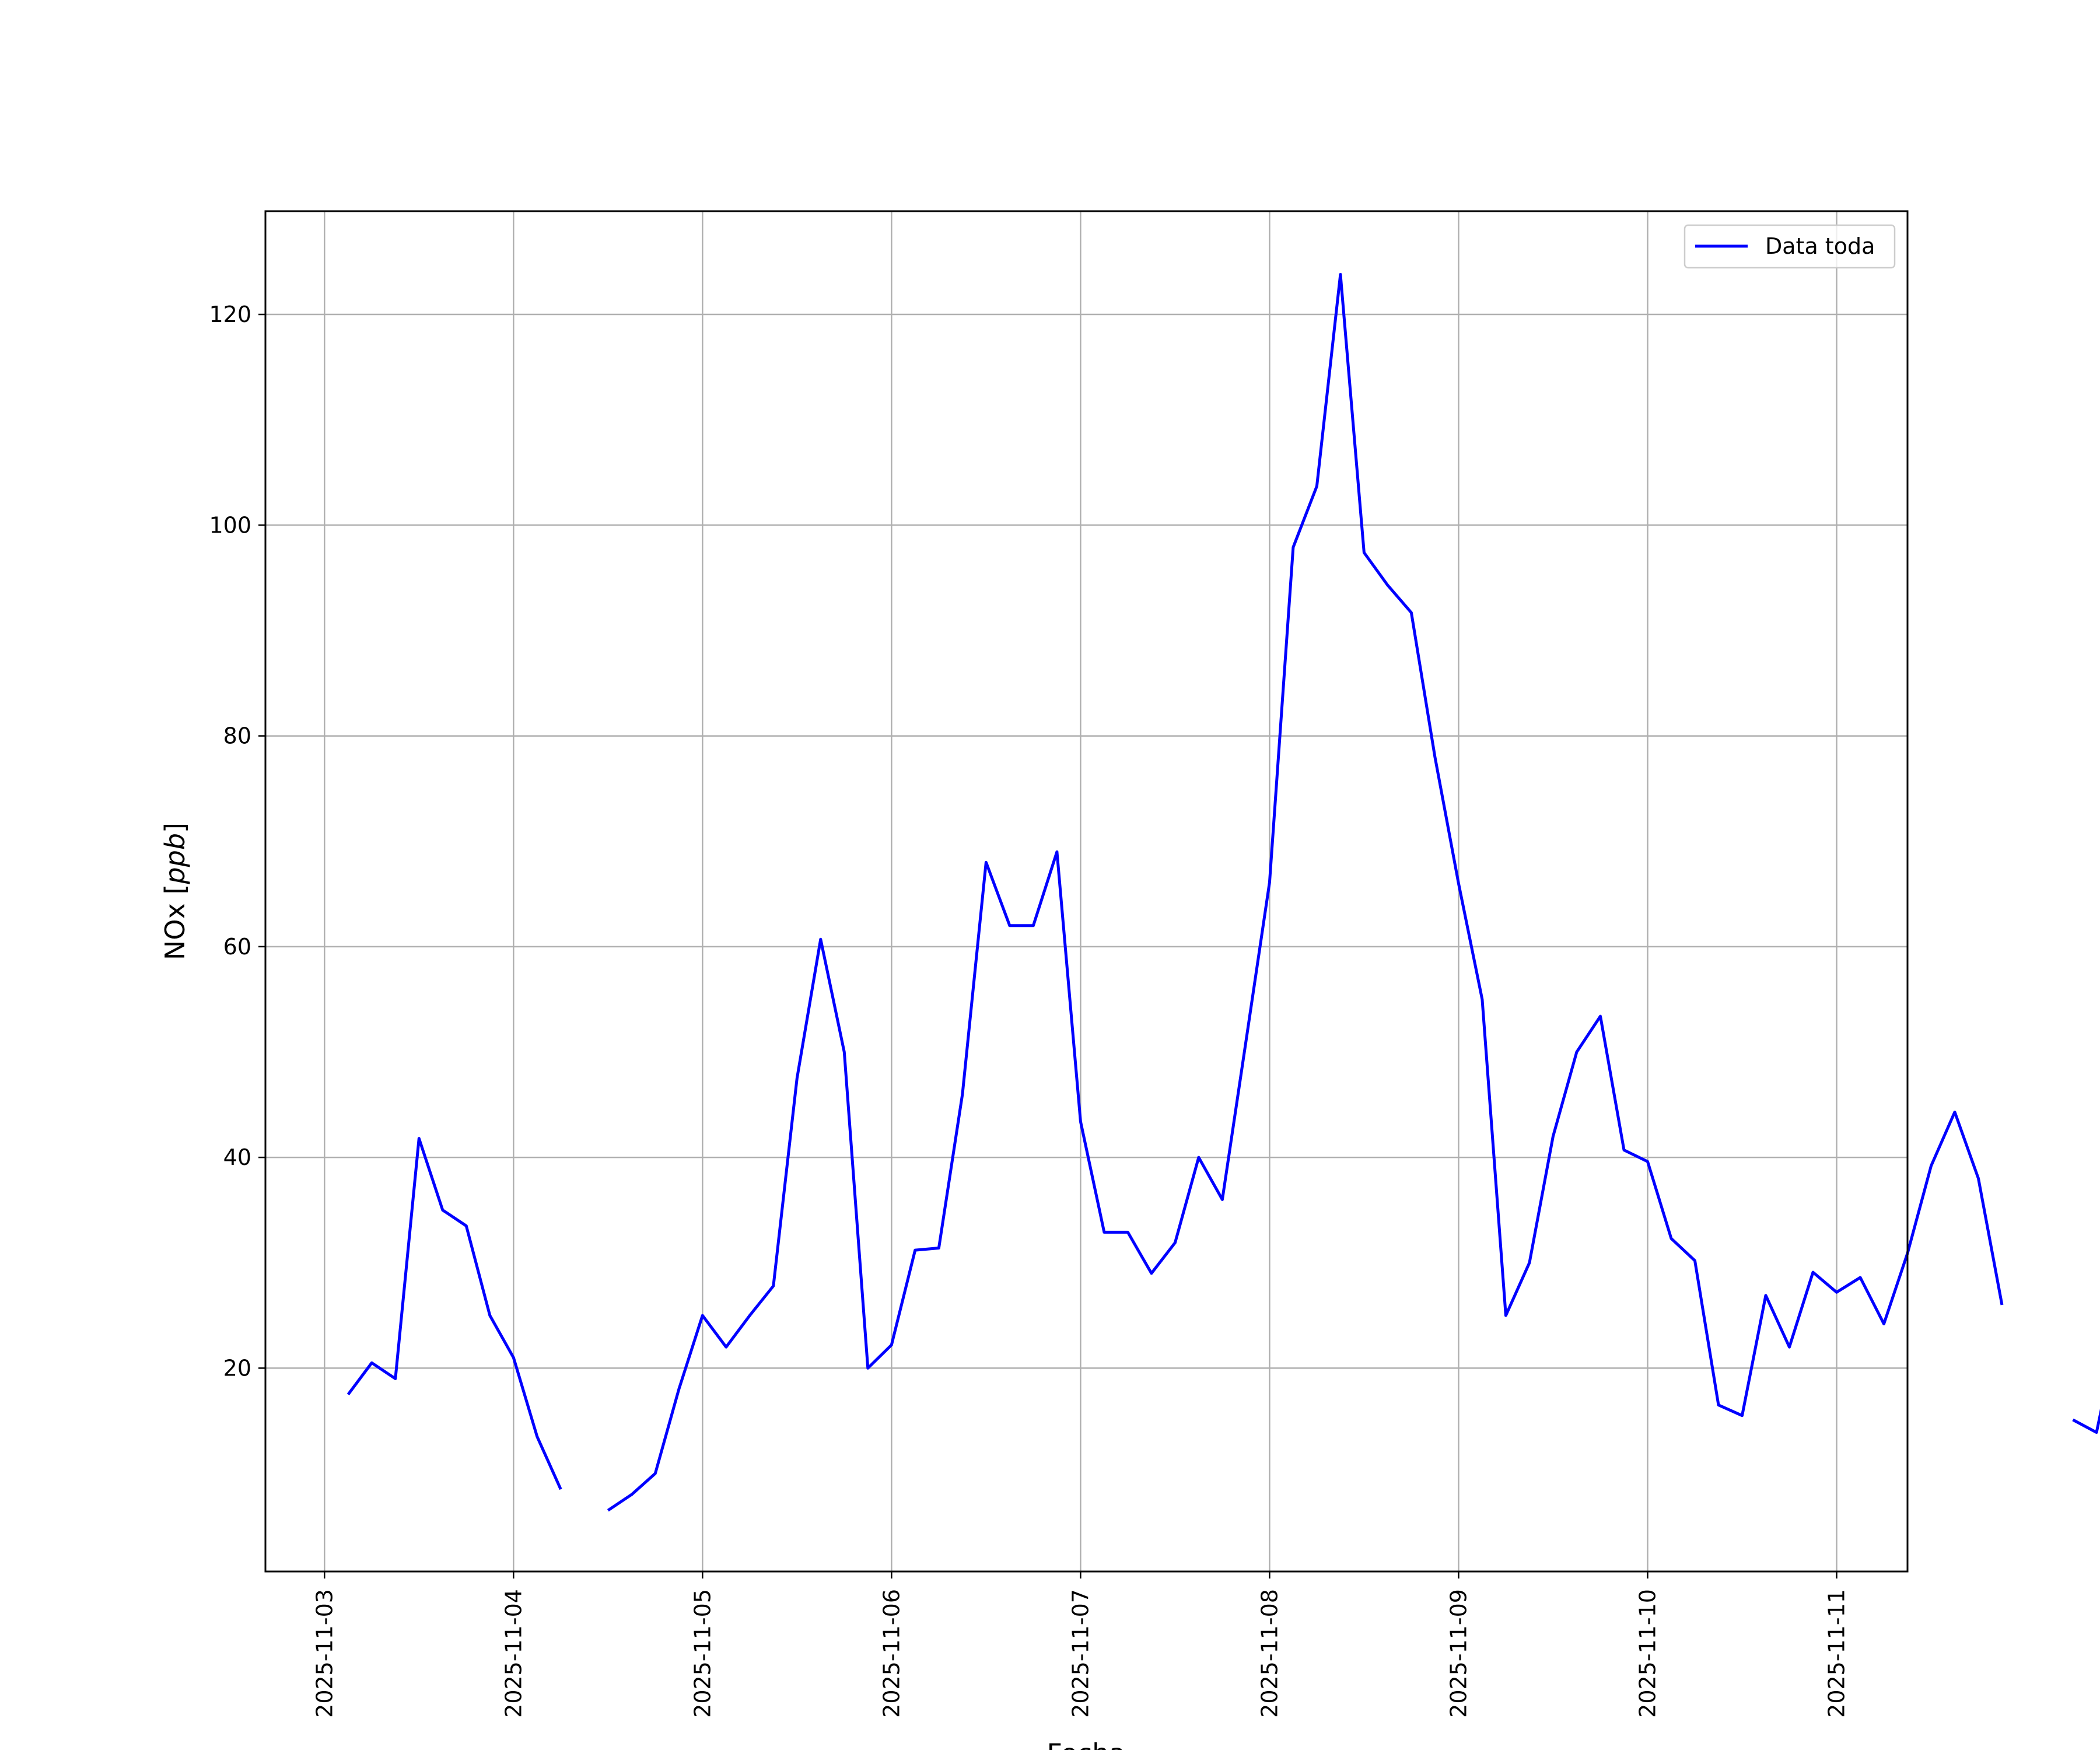 The height and width of the screenshot is (1750, 2100). Describe the element at coordinates (324, 1653) in the screenshot. I see `x-tick-label-0: 2025-11-03` at that location.